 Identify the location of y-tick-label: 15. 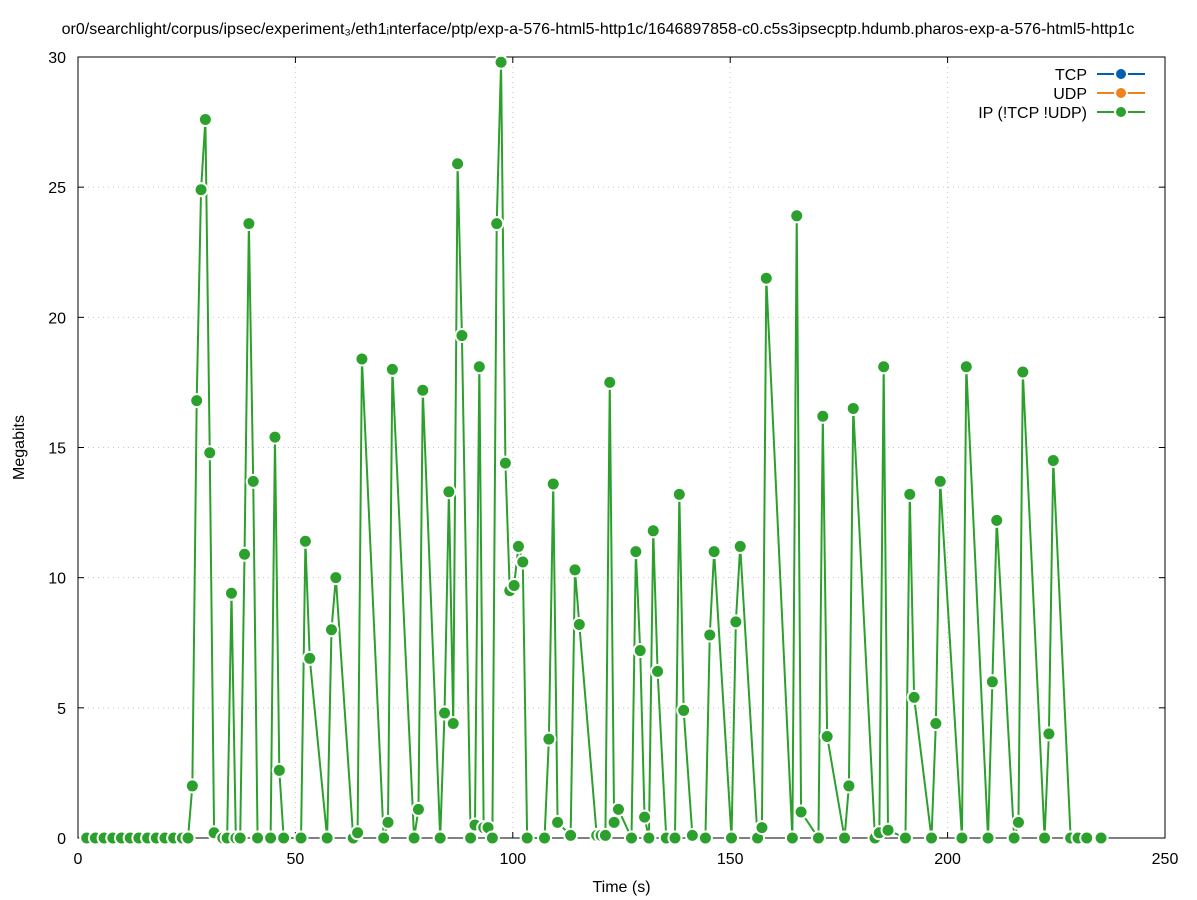
(57, 449).